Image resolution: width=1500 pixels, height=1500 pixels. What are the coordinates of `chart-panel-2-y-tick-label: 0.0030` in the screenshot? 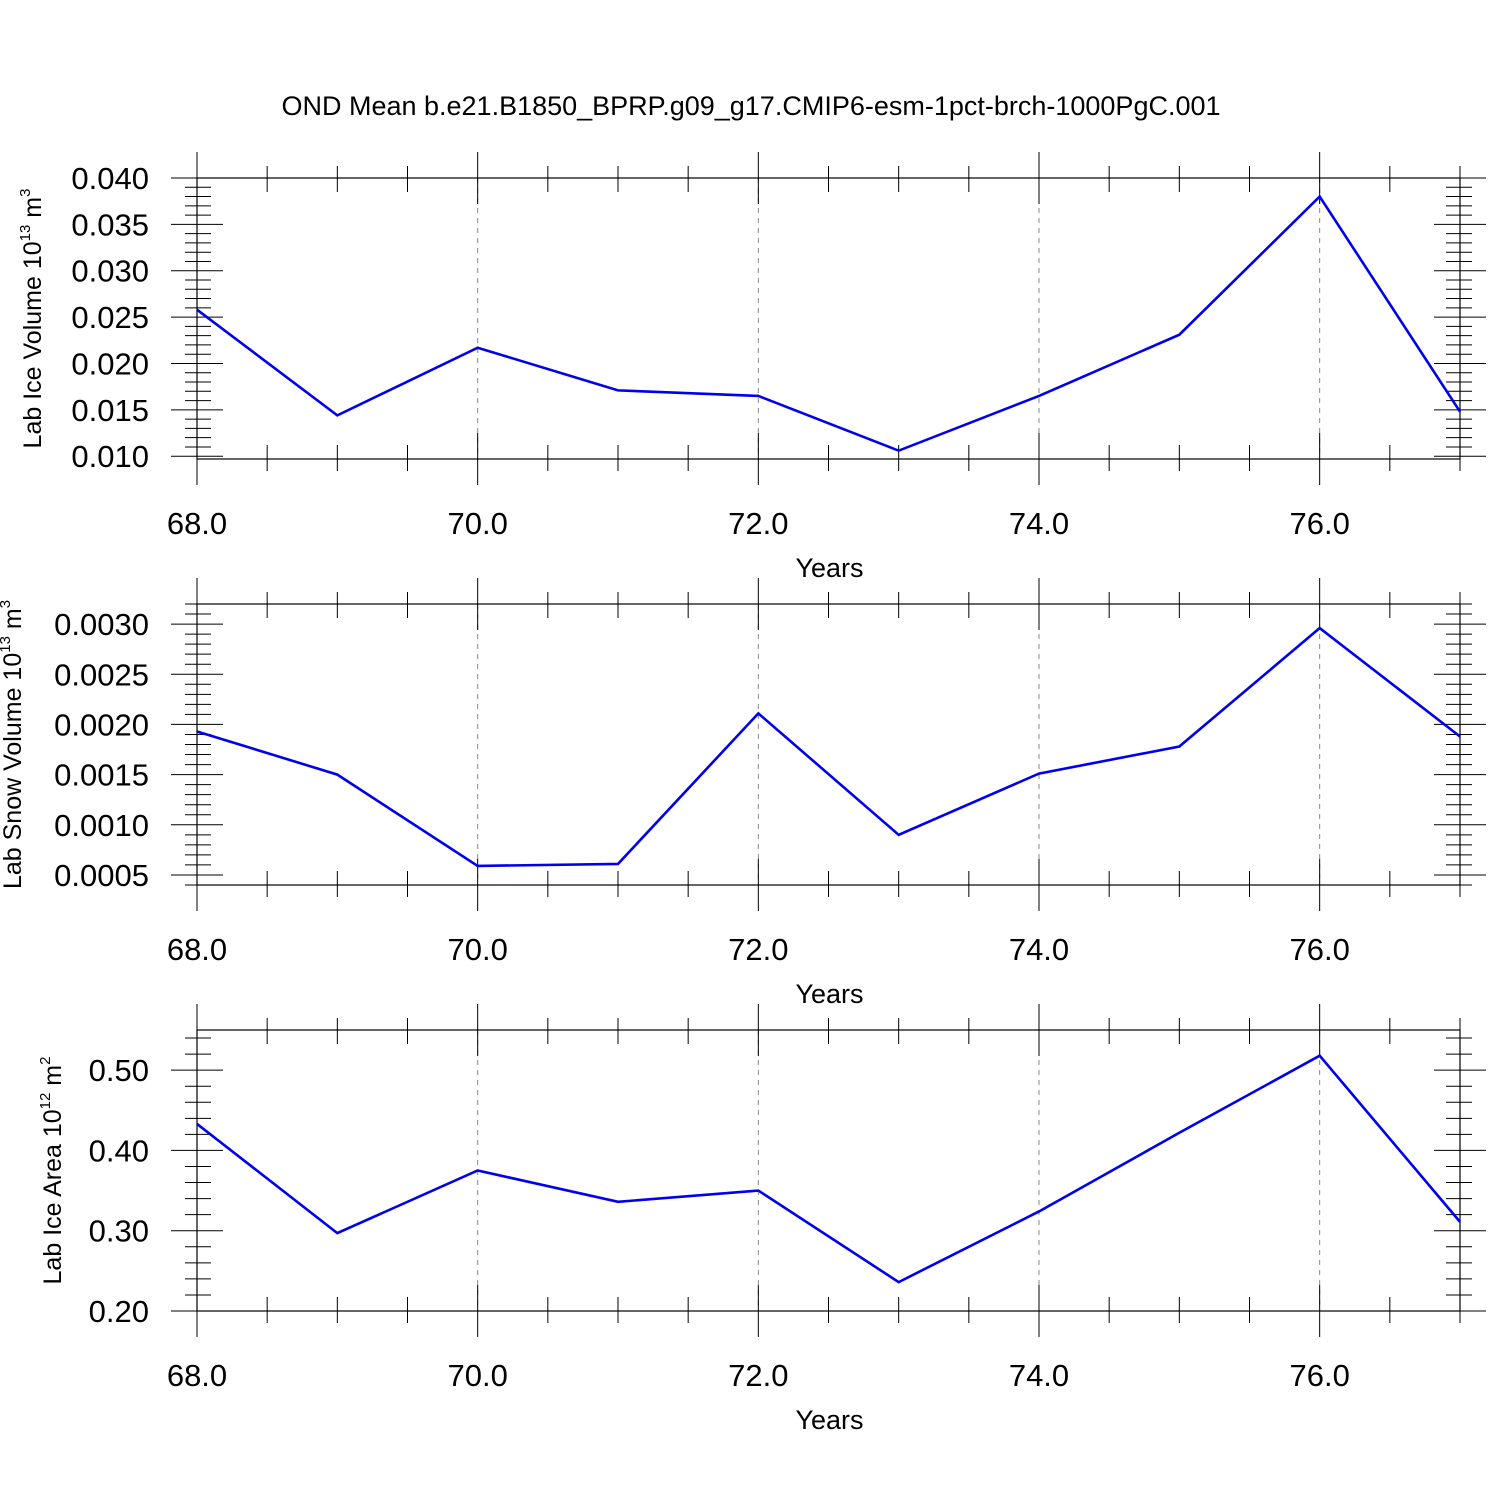 It's located at (101, 624).